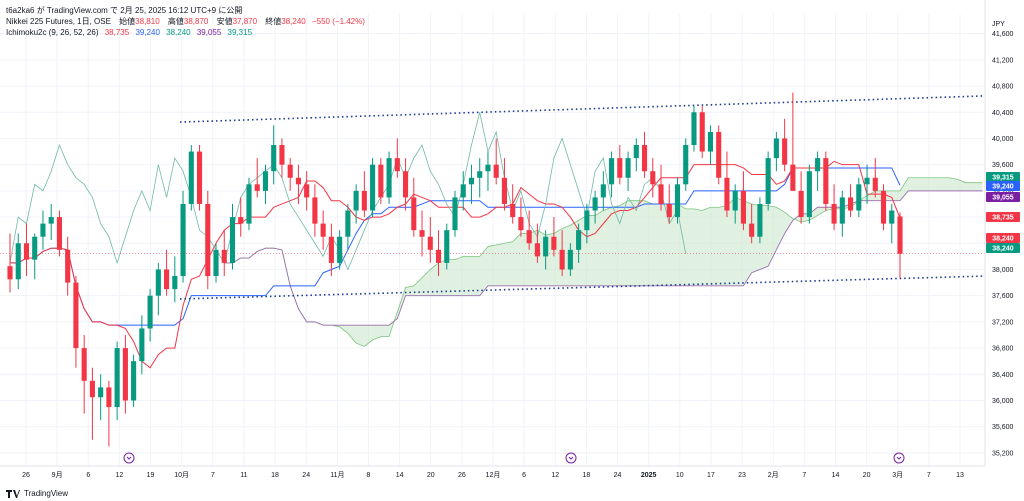 This screenshot has height=501, width=1024. Describe the element at coordinates (57, 475) in the screenshot. I see `x-tick-label: 9月` at that location.